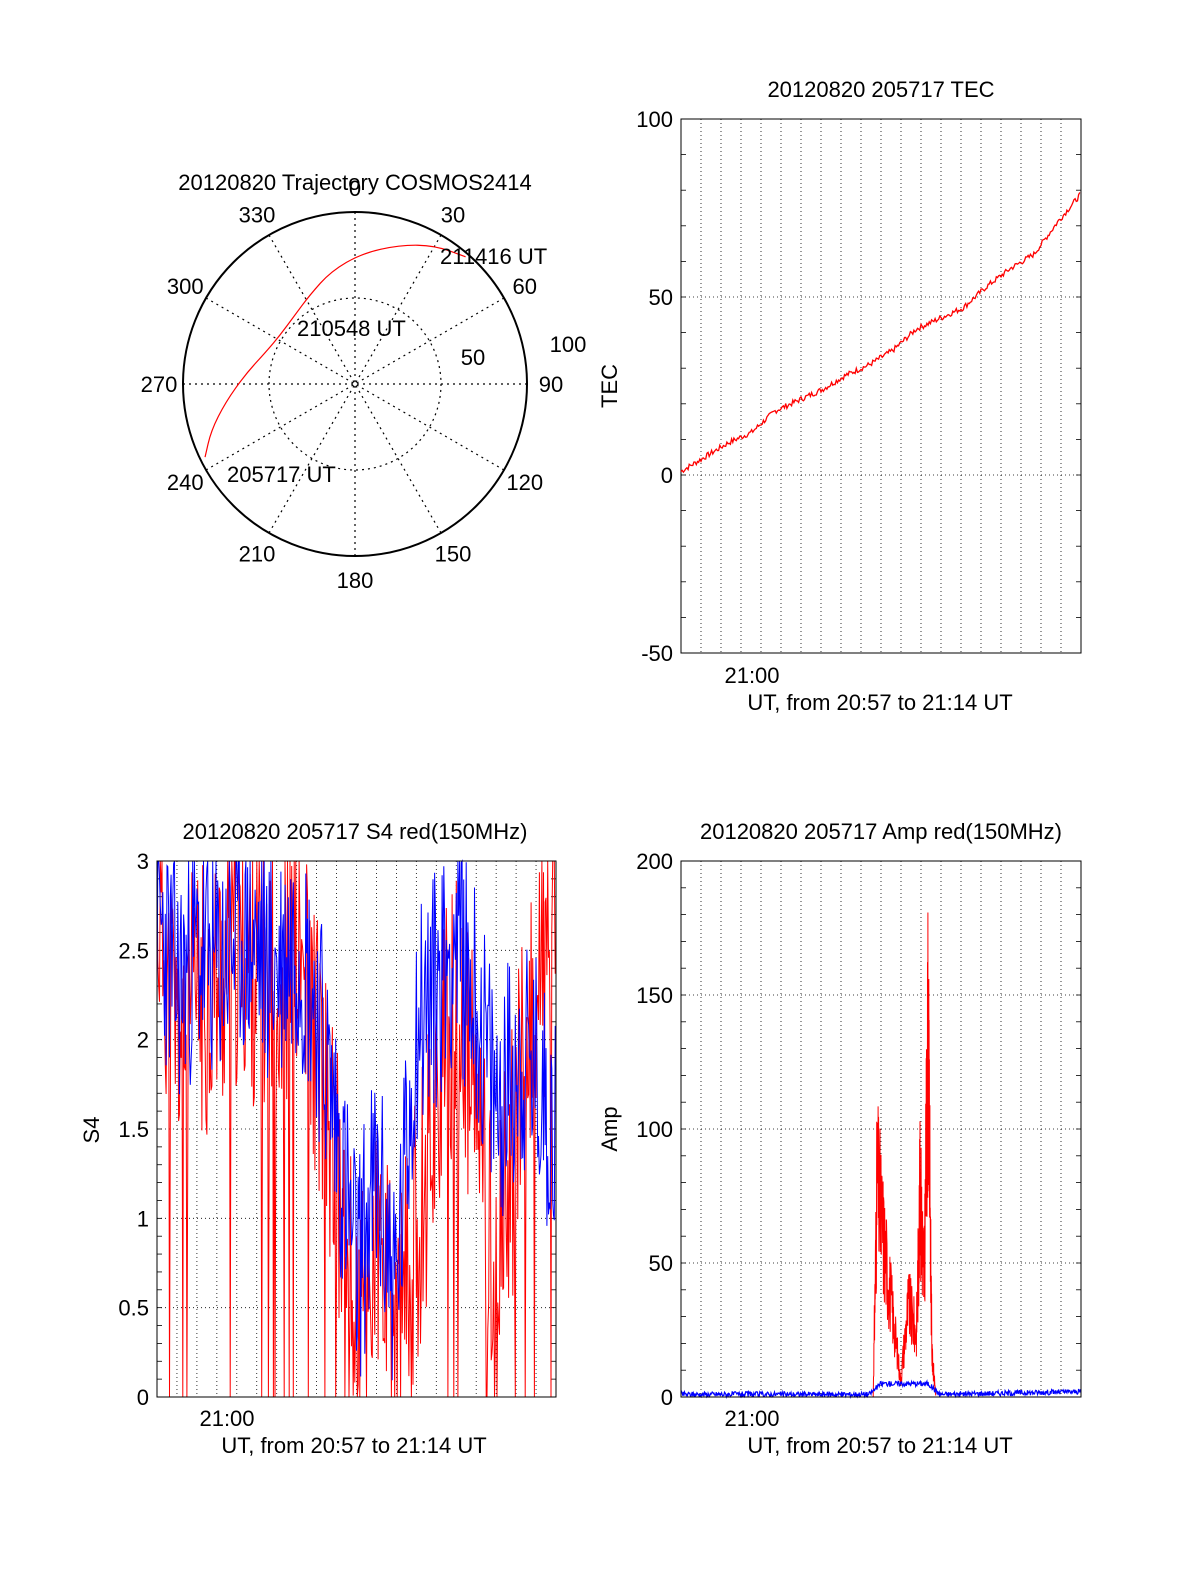 The height and width of the screenshot is (1580, 1200). What do you see at coordinates (880, 333) in the screenshot?
I see `tec-series-line` at bounding box center [880, 333].